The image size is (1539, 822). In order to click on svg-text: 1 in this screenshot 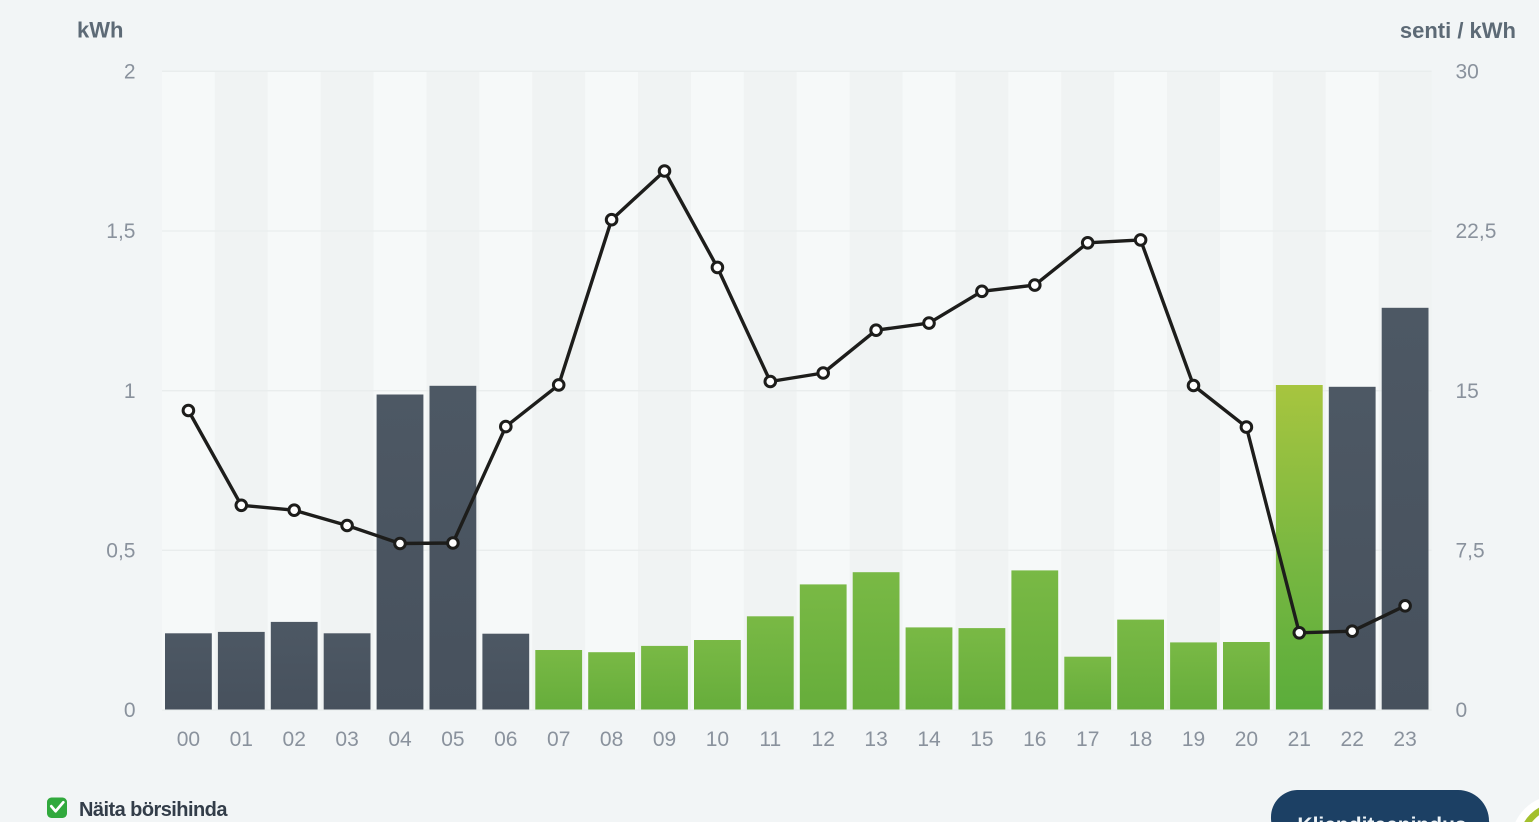, I will do `click(130, 391)`.